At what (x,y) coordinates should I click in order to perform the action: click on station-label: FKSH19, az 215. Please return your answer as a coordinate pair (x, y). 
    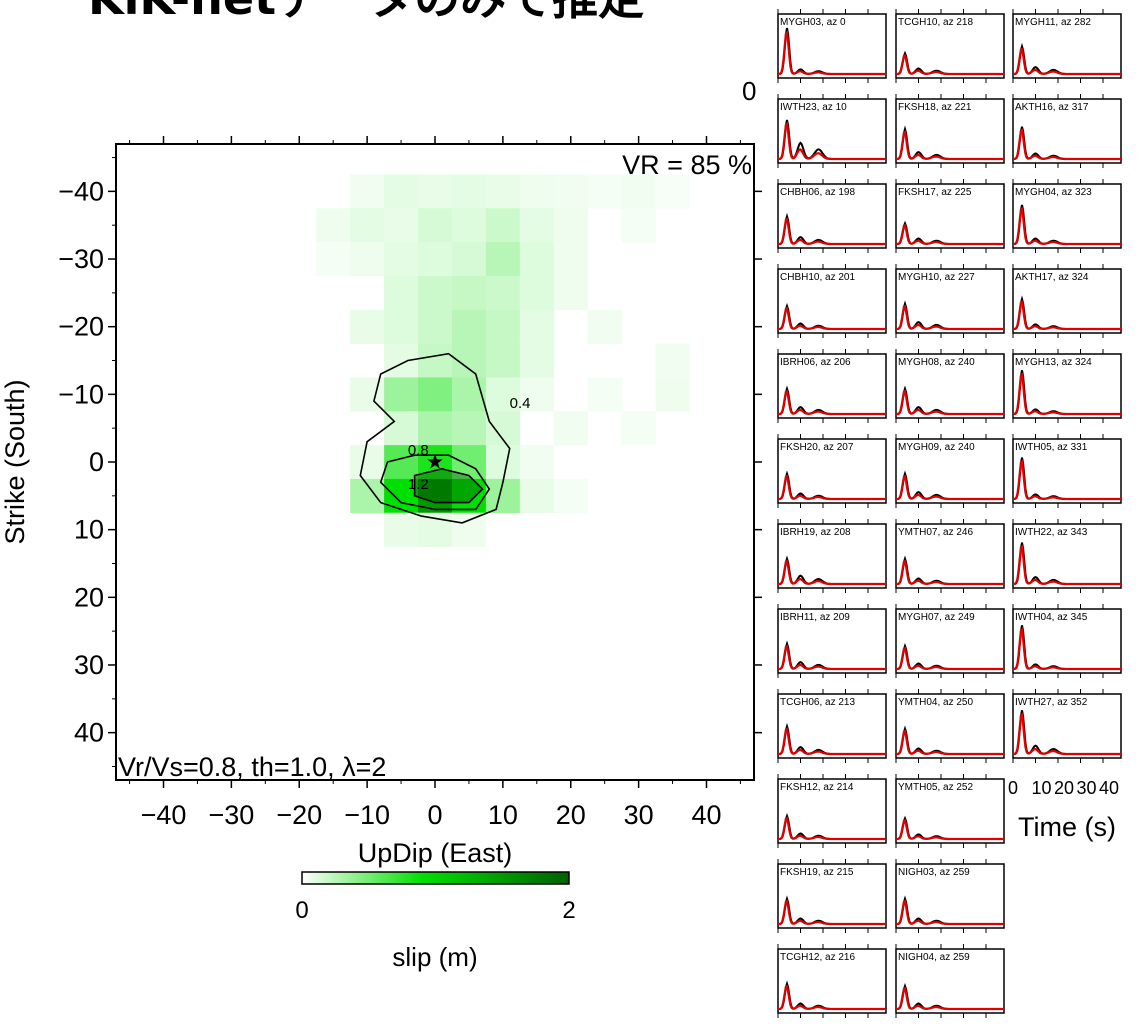
    Looking at the image, I should click on (817, 872).